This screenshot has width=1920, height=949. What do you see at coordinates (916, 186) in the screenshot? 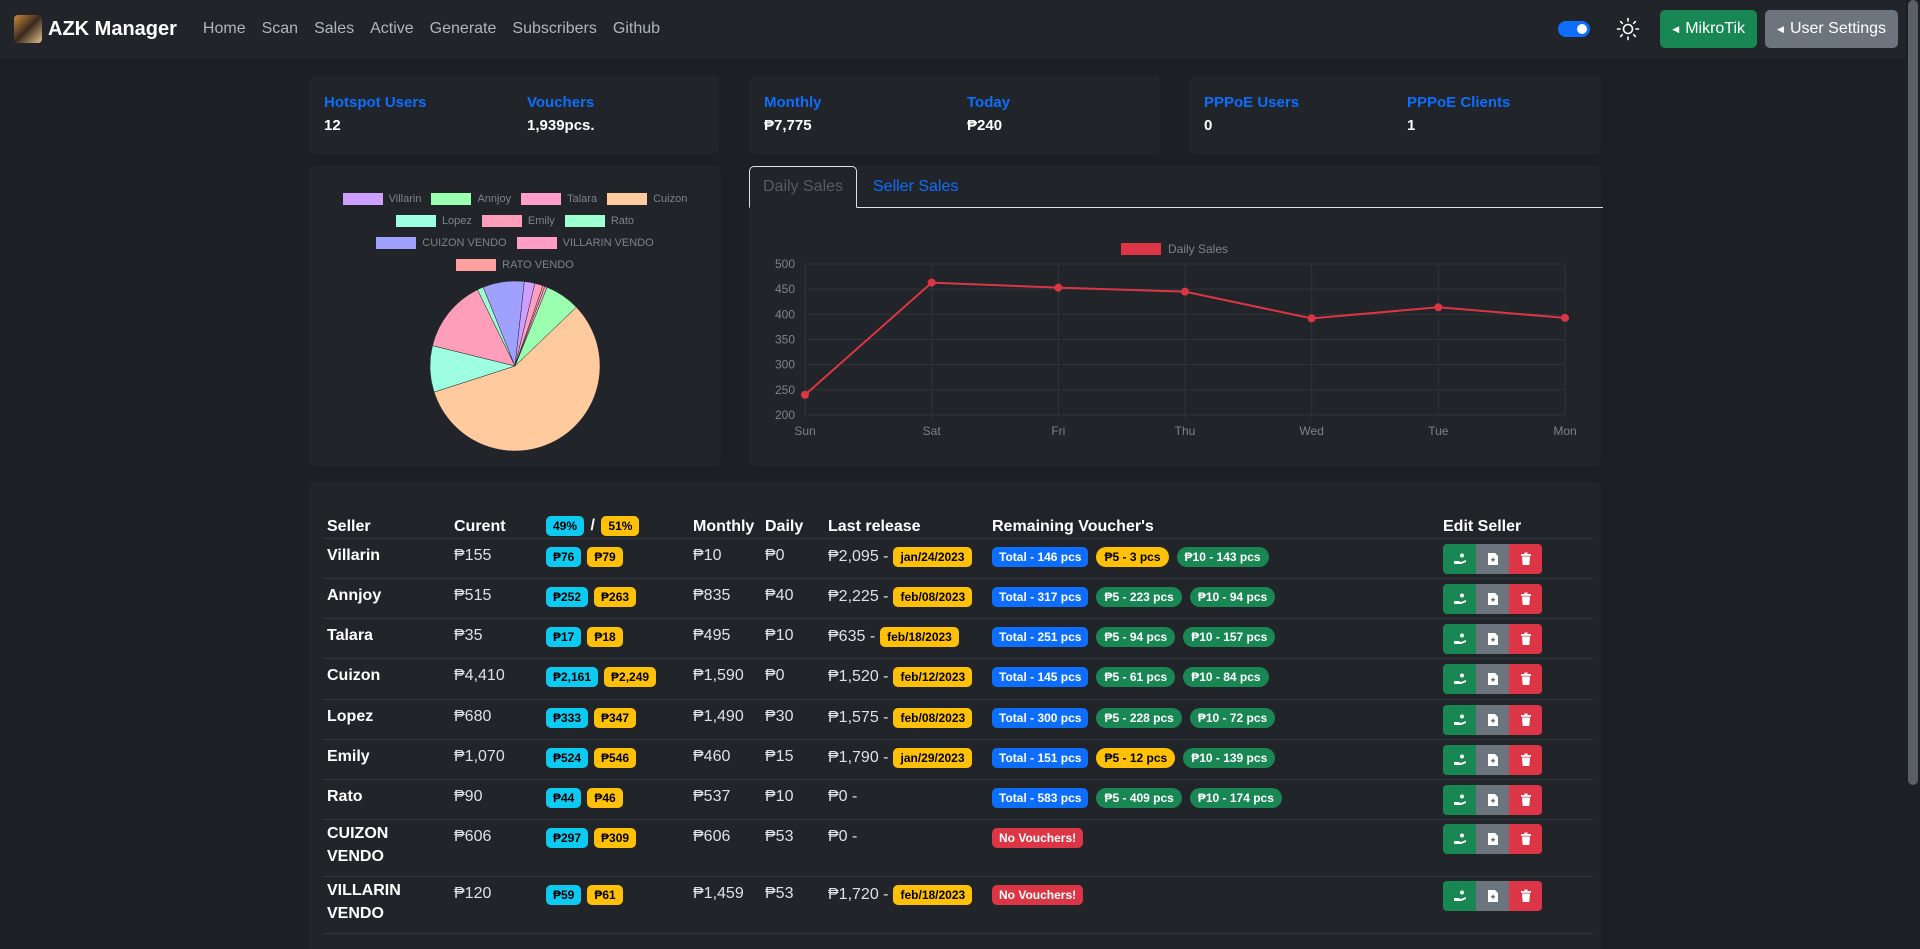
I see `tab-seller-sales: Seller Sales` at bounding box center [916, 186].